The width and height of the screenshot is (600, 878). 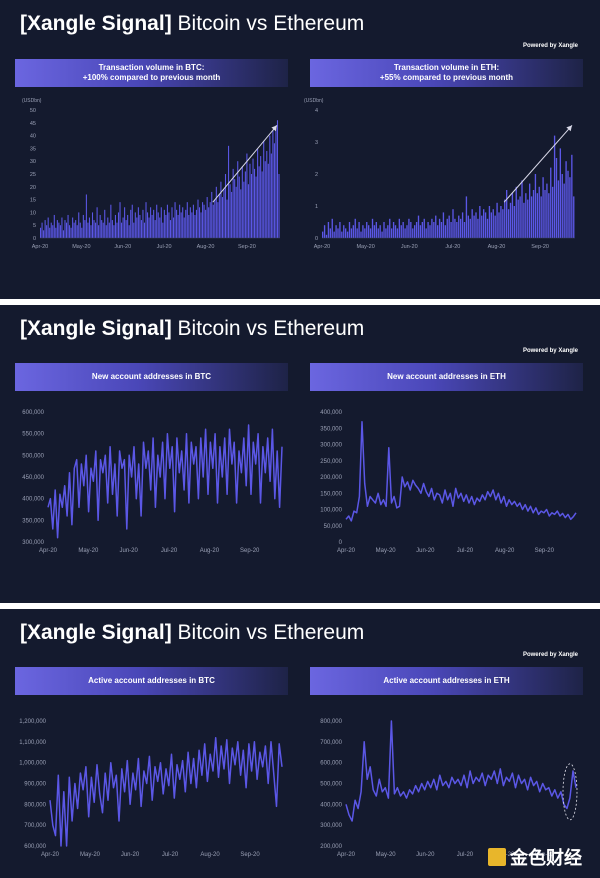 I want to click on y-tick-label: 600,000, so click(x=331, y=764).